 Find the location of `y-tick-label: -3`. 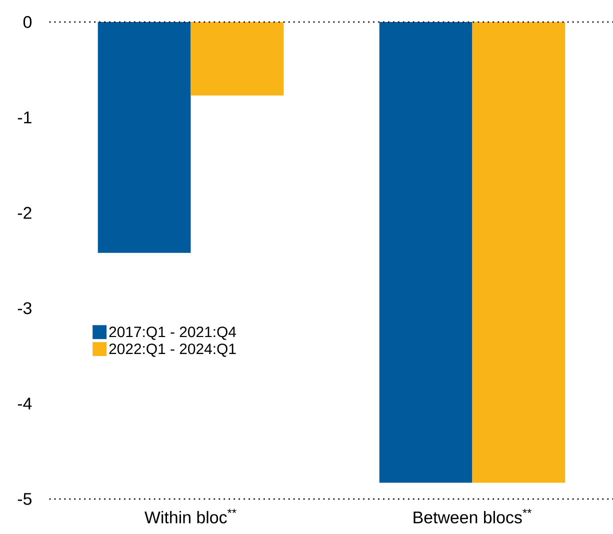

y-tick-label: -3 is located at coordinates (25, 308).